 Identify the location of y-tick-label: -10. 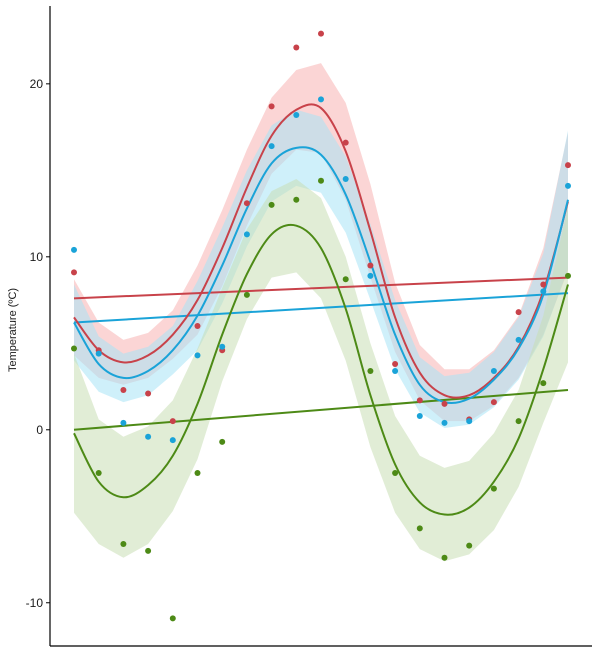
(35, 603).